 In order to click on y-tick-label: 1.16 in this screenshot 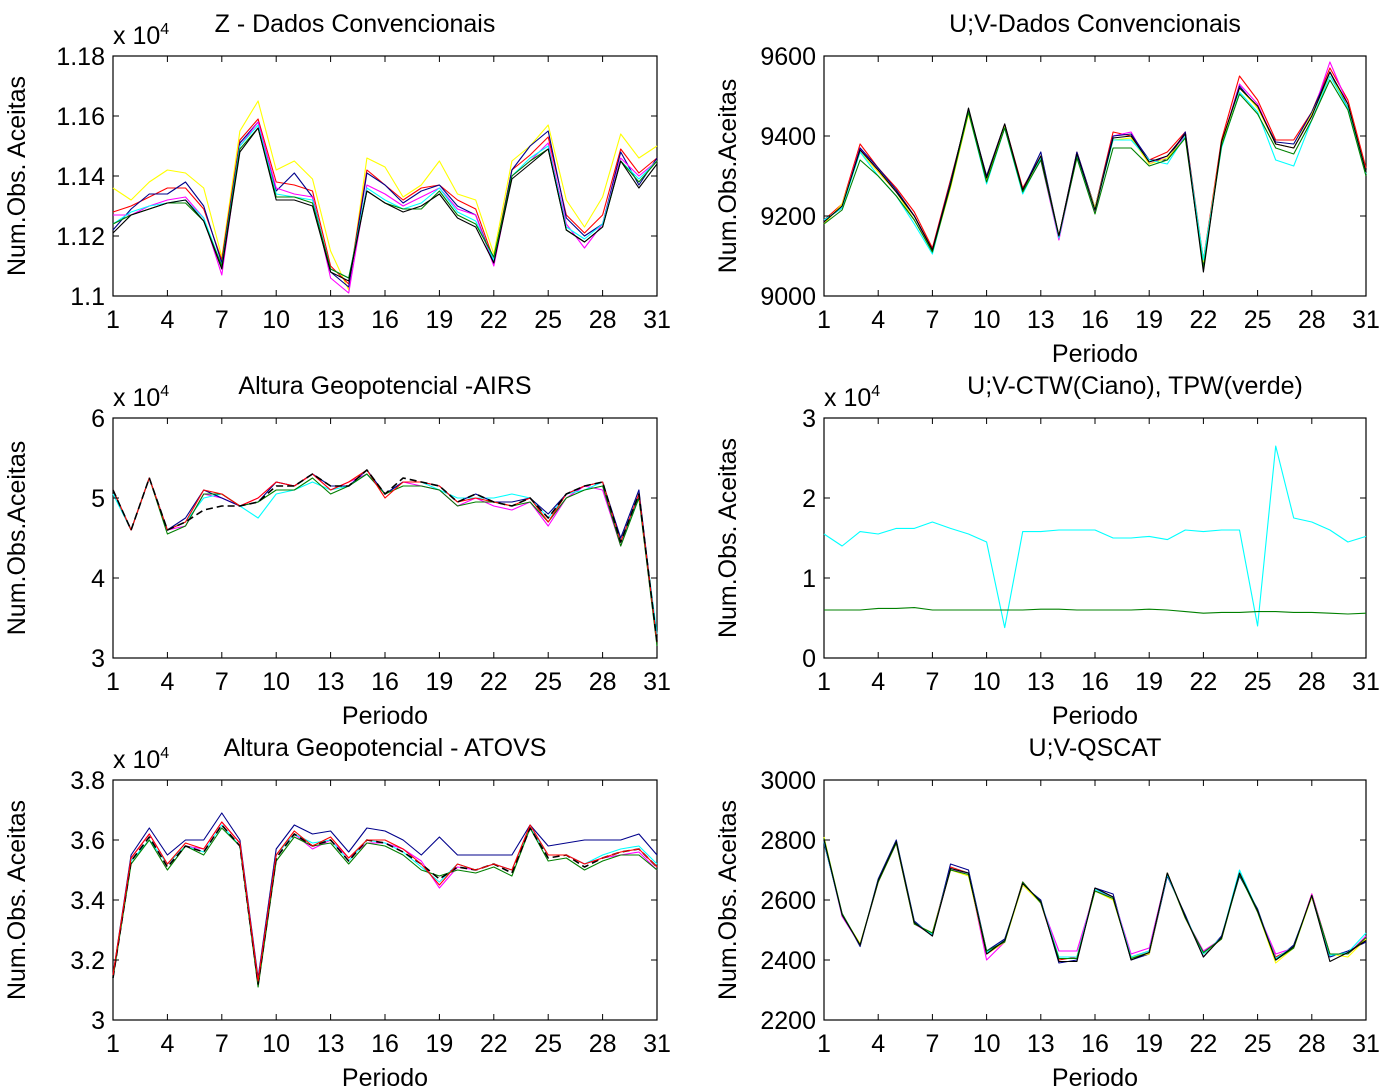, I will do `click(80, 117)`.